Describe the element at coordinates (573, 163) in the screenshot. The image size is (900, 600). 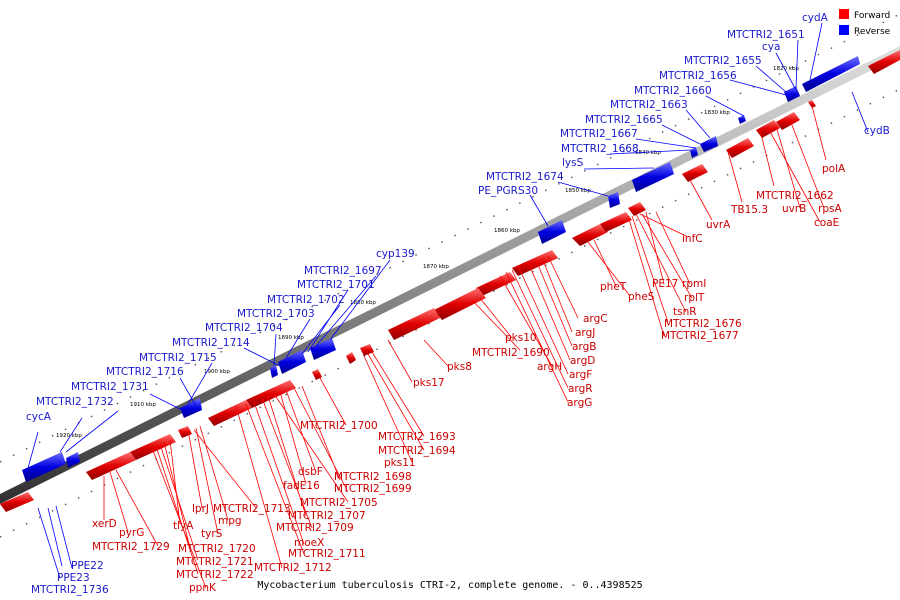
I see `gene-label-reverse: lysS` at that location.